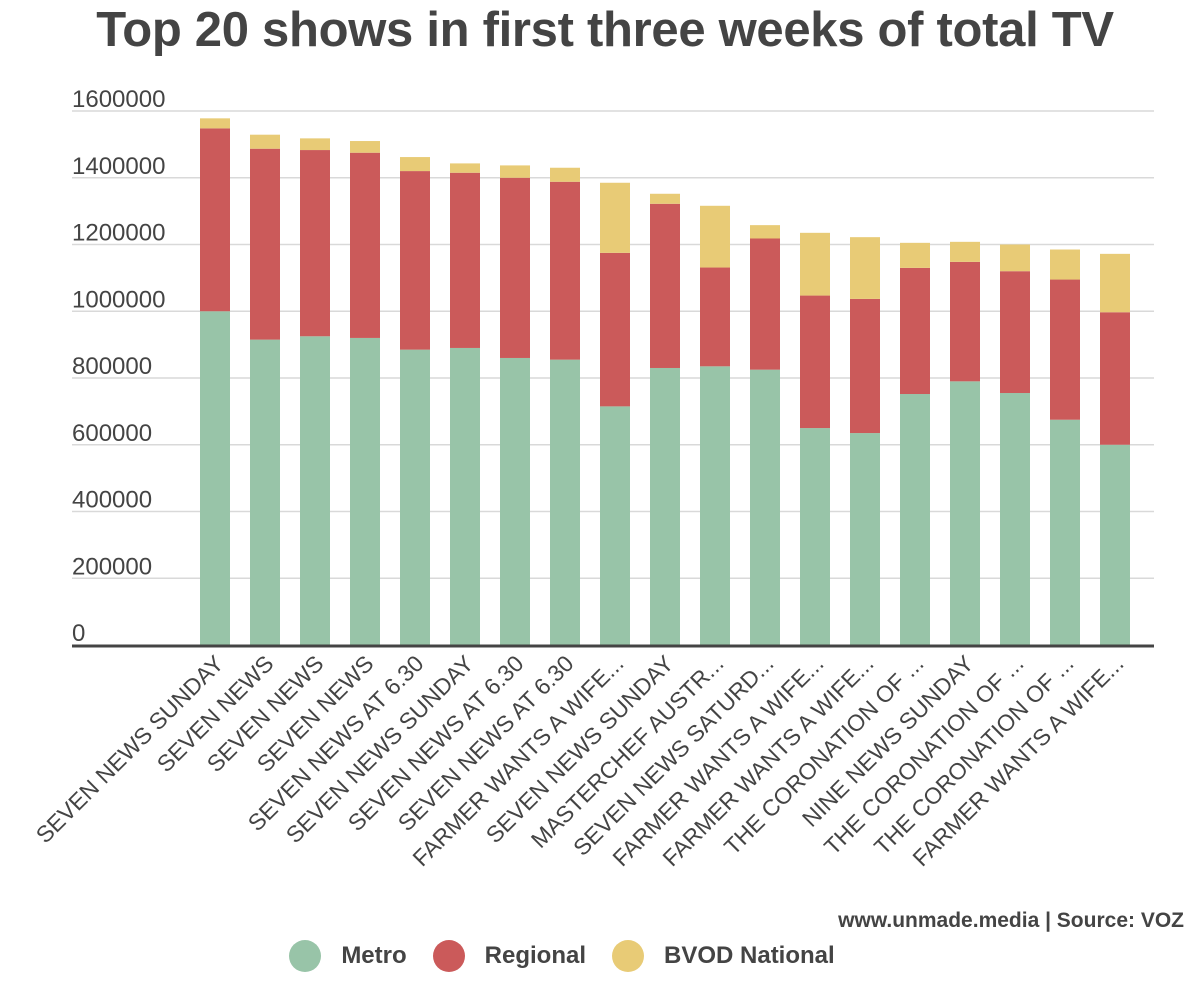 Image resolution: width=1202 pixels, height=1004 pixels. Describe the element at coordinates (118, 99) in the screenshot. I see `y-tick-label: 1600000` at that location.